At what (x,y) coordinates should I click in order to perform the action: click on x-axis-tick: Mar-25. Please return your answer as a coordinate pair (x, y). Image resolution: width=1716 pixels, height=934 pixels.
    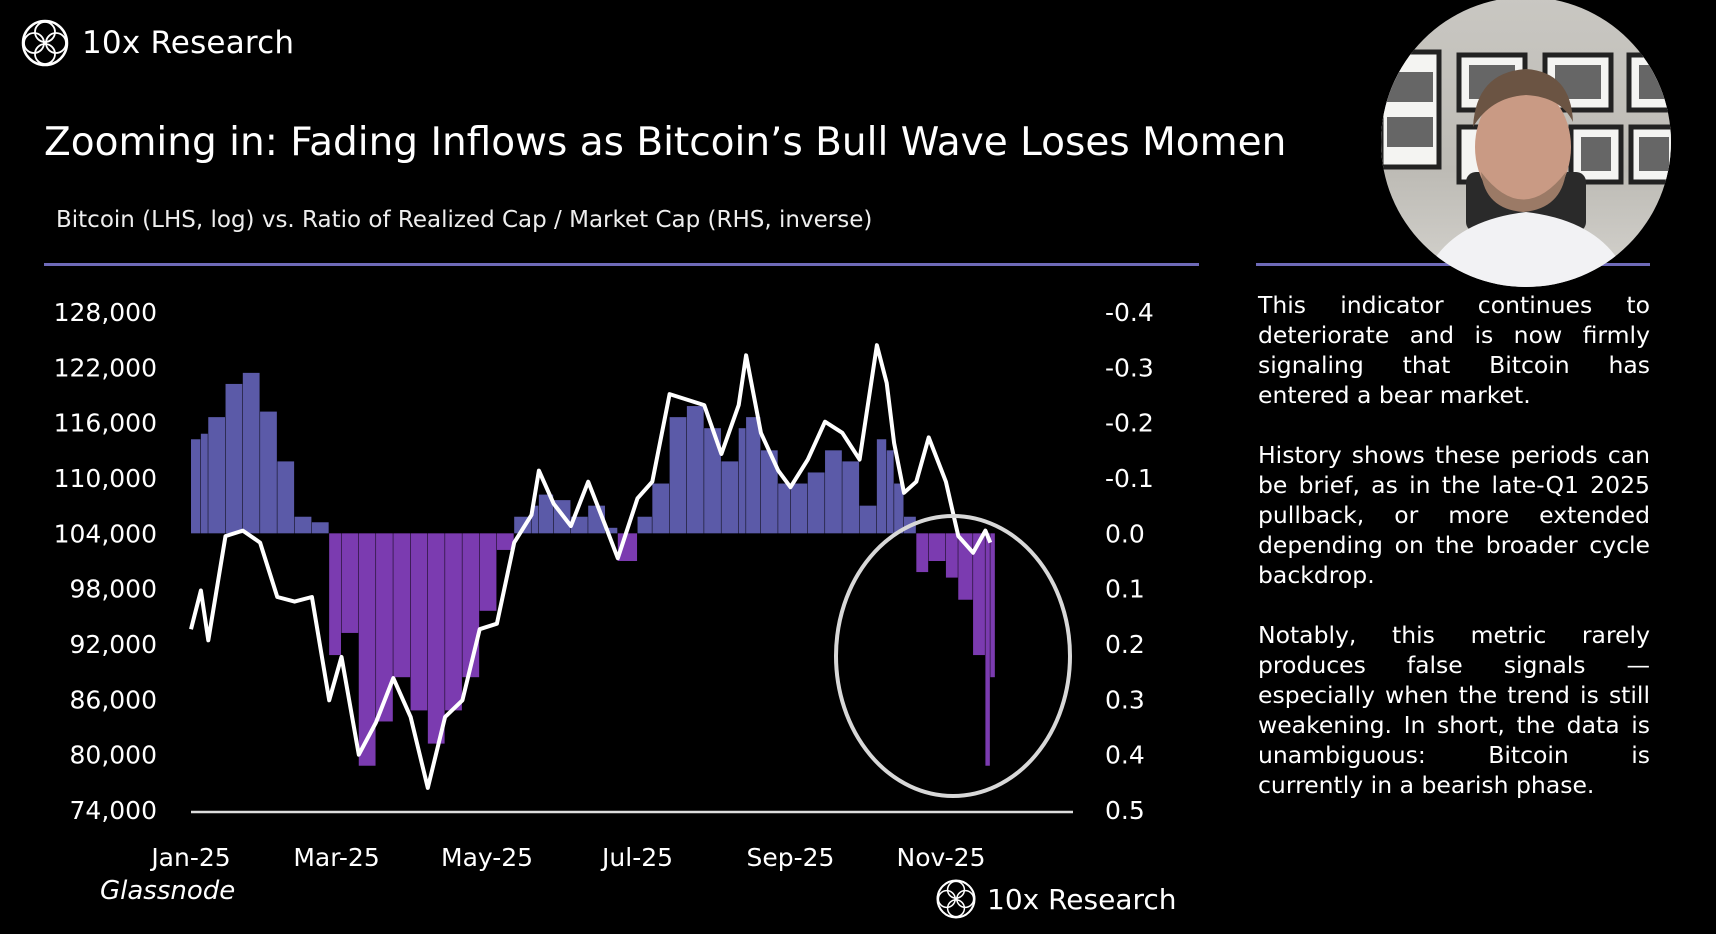
    Looking at the image, I should click on (336, 857).